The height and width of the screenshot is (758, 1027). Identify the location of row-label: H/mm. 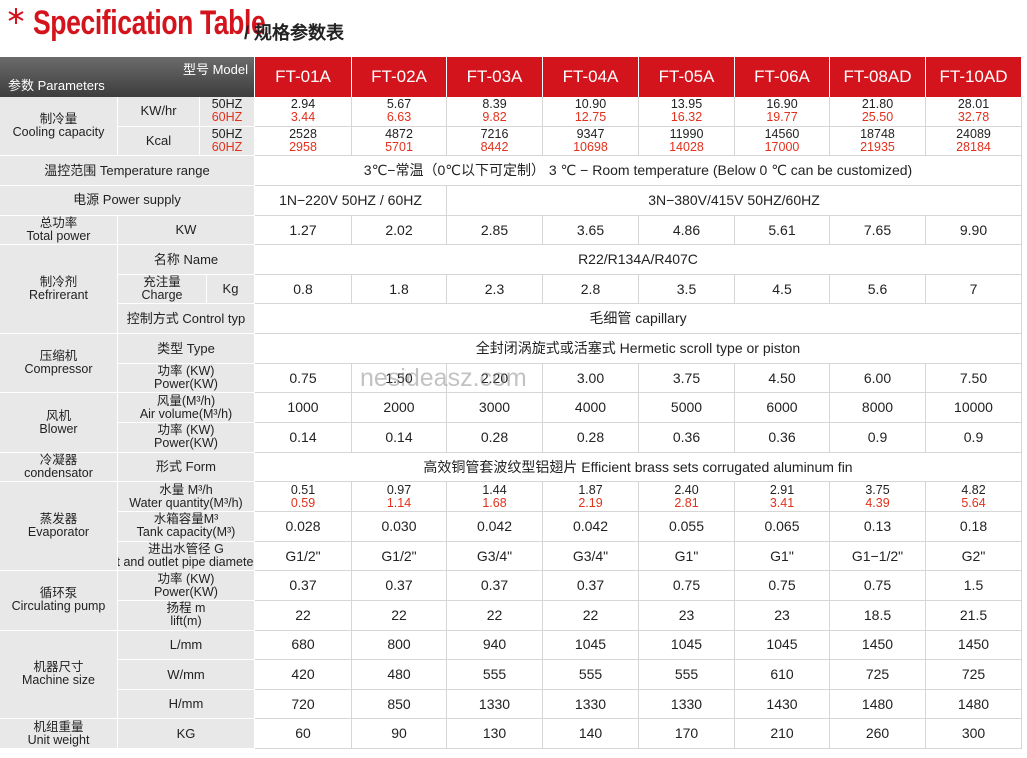
(186, 704).